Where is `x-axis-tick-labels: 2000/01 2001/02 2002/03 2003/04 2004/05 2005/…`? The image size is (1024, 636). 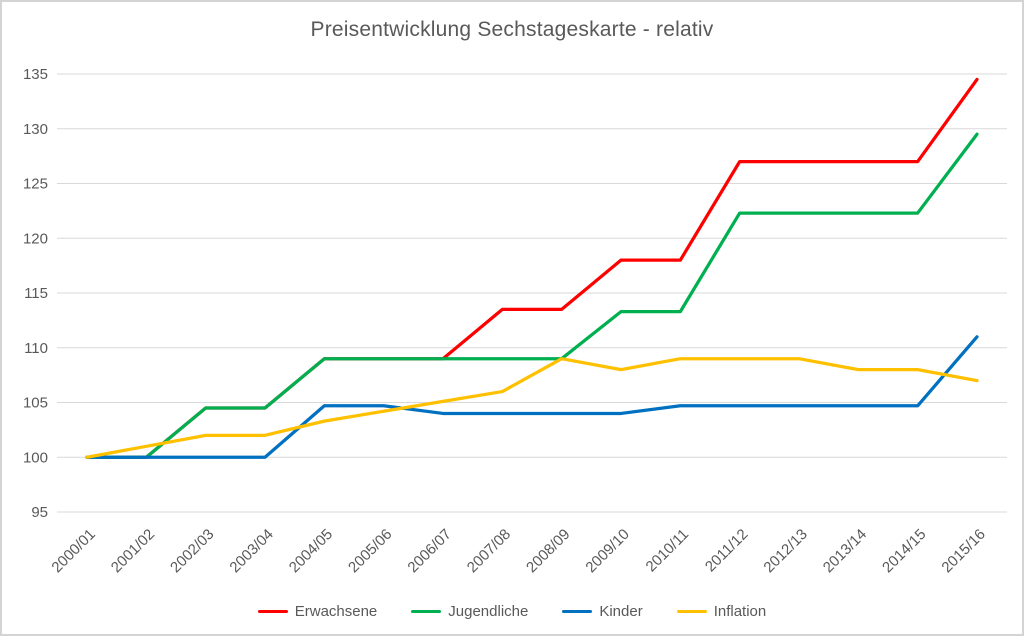 x-axis-tick-labels: 2000/01 2001/02 2002/03 2003/04 2004/05 2005/… is located at coordinates (518, 551).